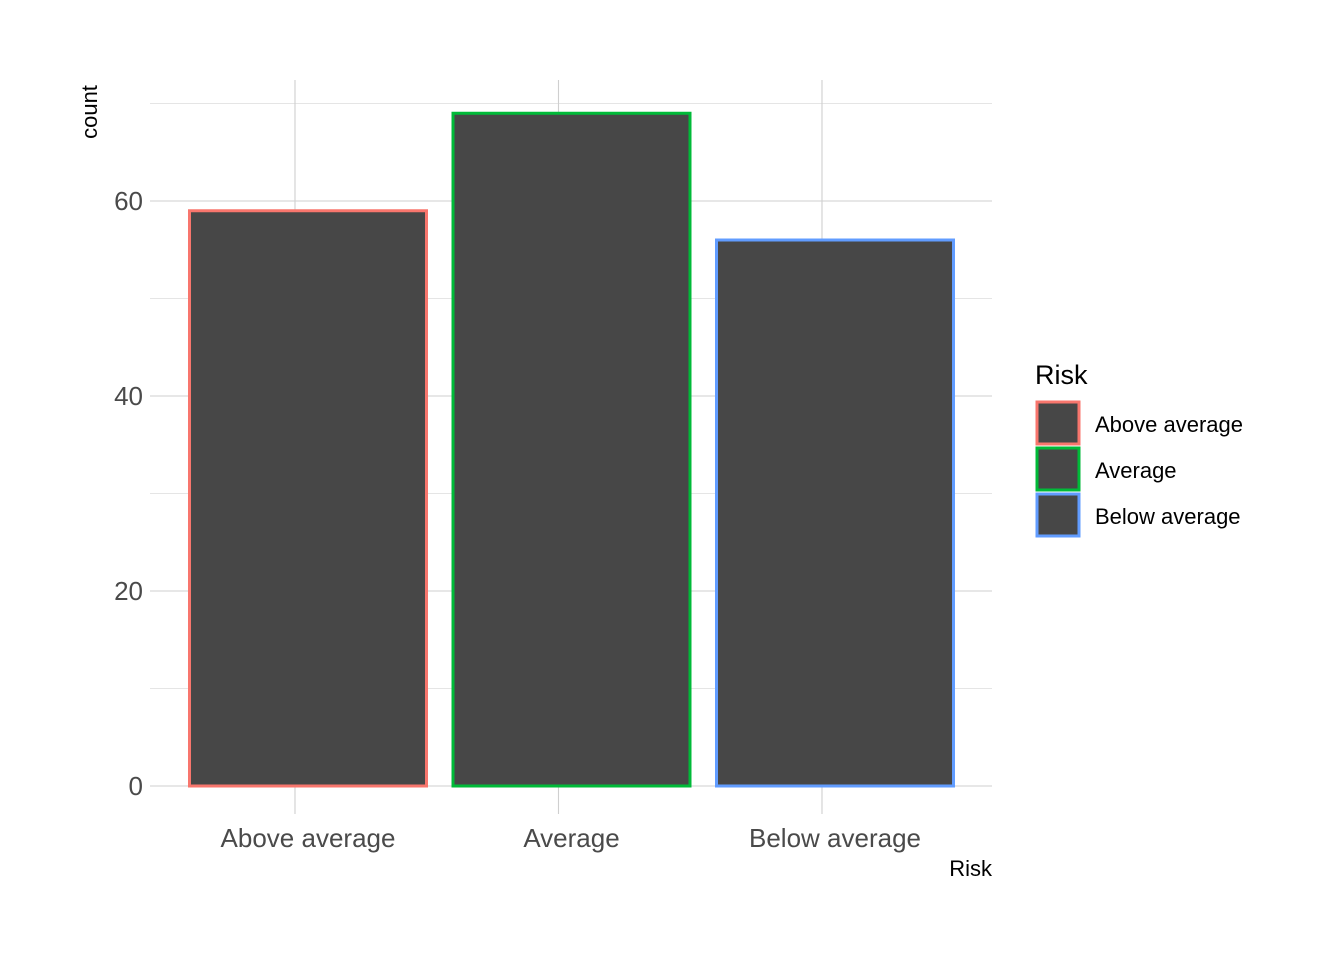 The height and width of the screenshot is (960, 1344). What do you see at coordinates (308, 498) in the screenshot?
I see `bar-above-average` at bounding box center [308, 498].